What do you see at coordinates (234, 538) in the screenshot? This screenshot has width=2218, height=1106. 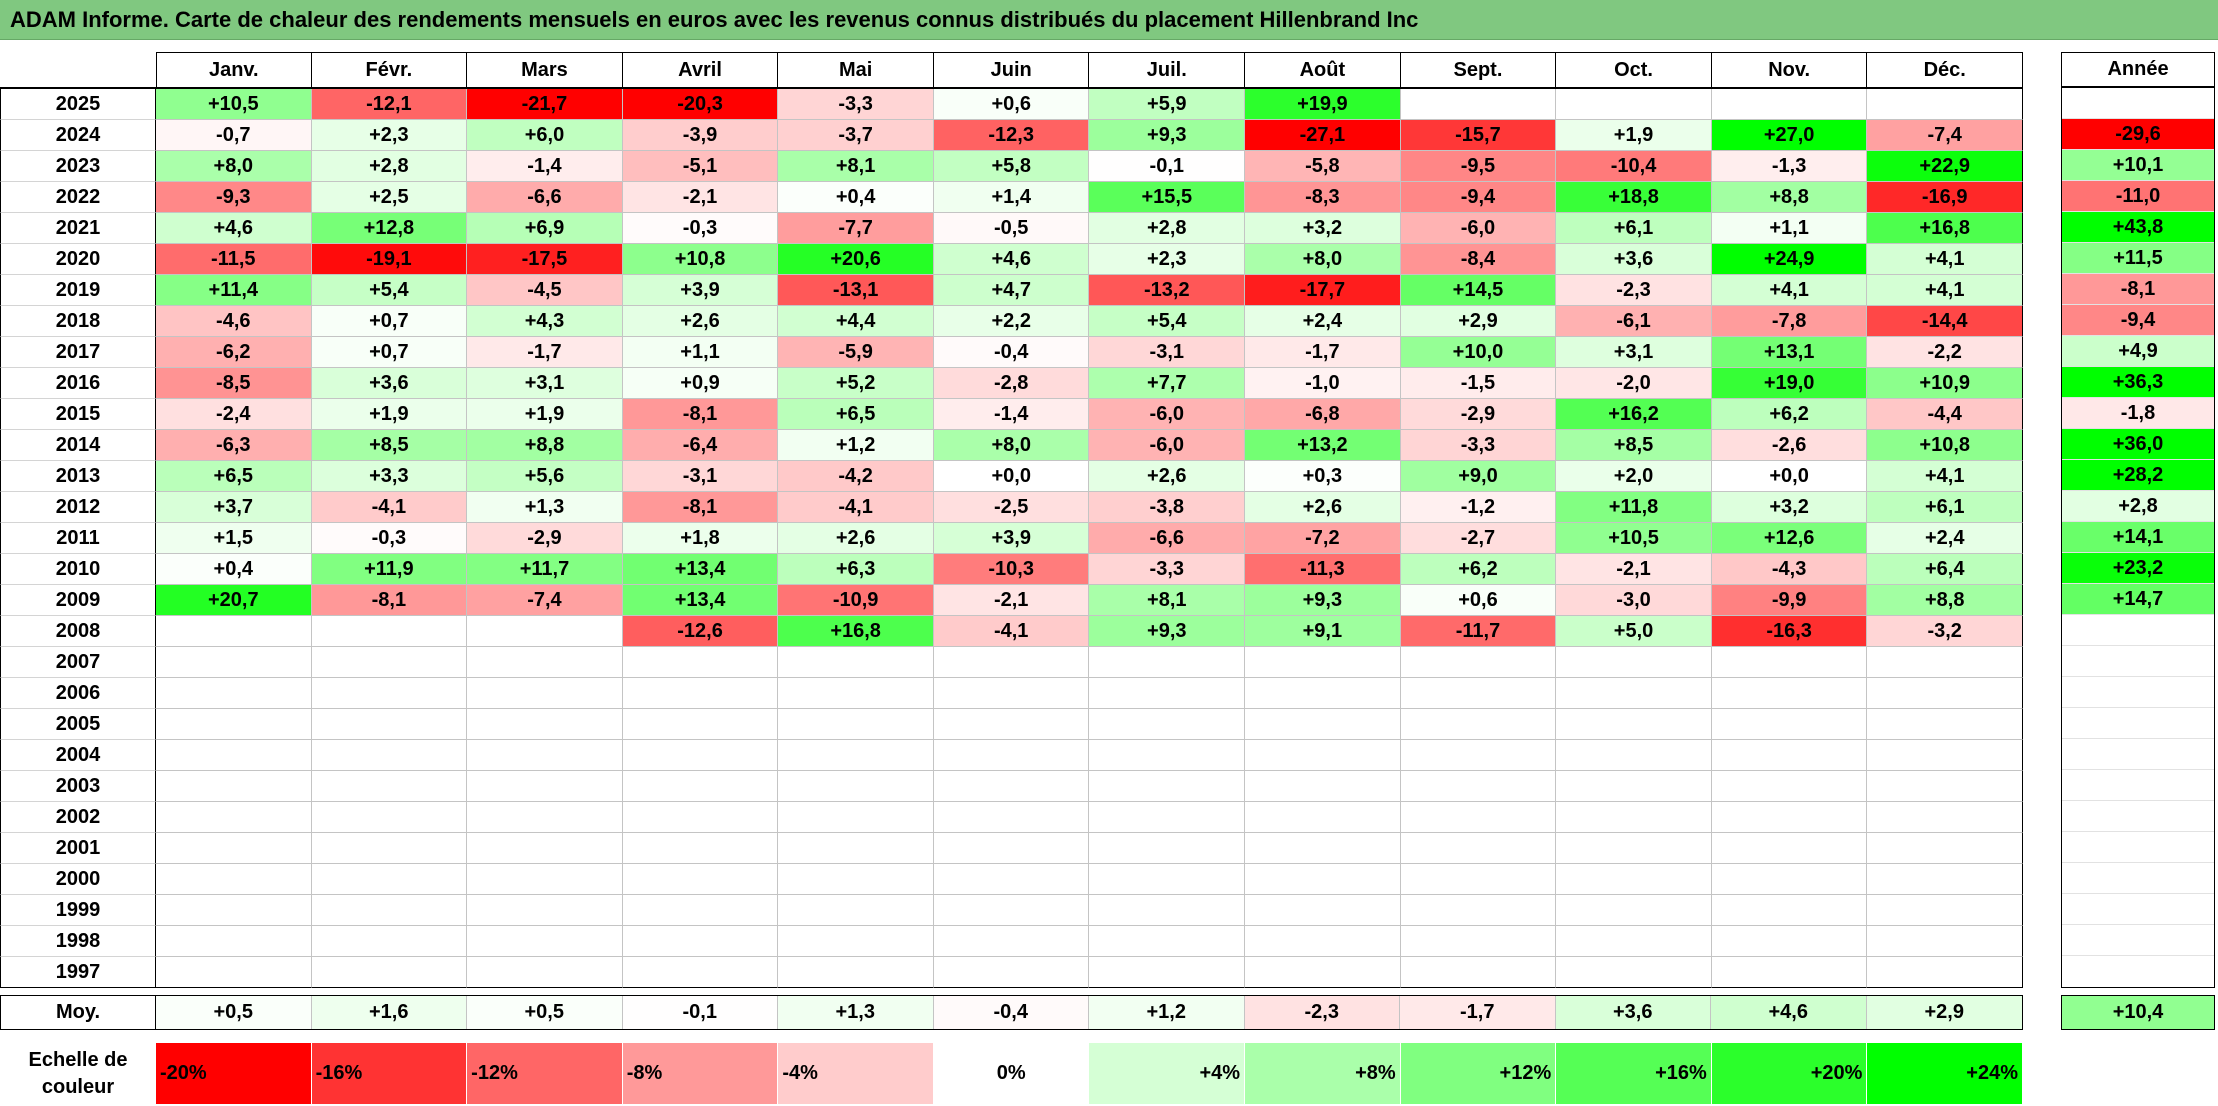 I see `heatmap-cell-2011-janv: +1,5` at bounding box center [234, 538].